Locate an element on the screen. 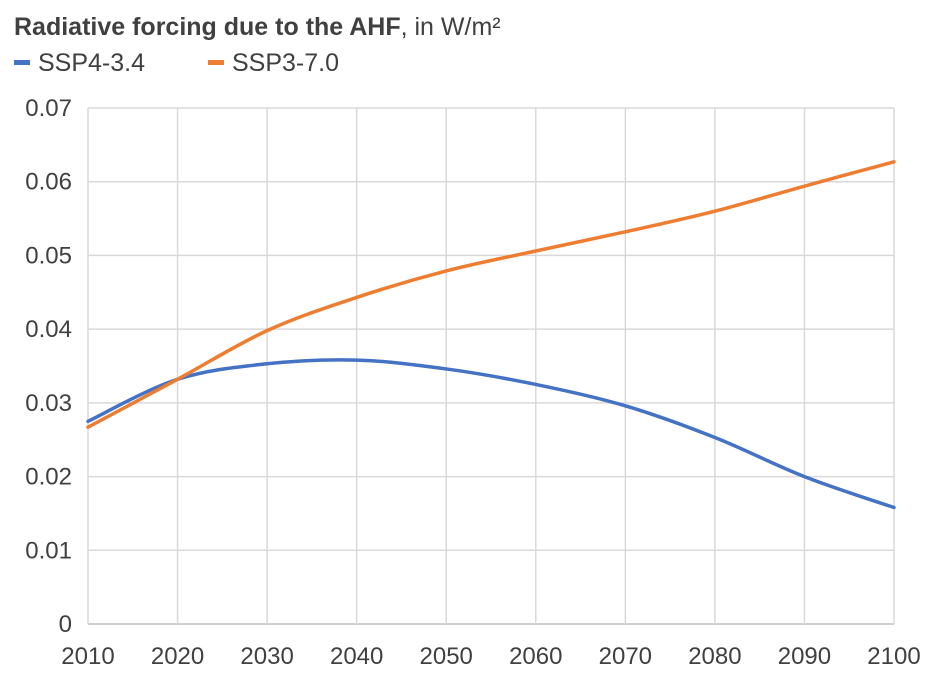 This screenshot has width=946, height=694. y-tick-label: 0 is located at coordinates (65, 624).